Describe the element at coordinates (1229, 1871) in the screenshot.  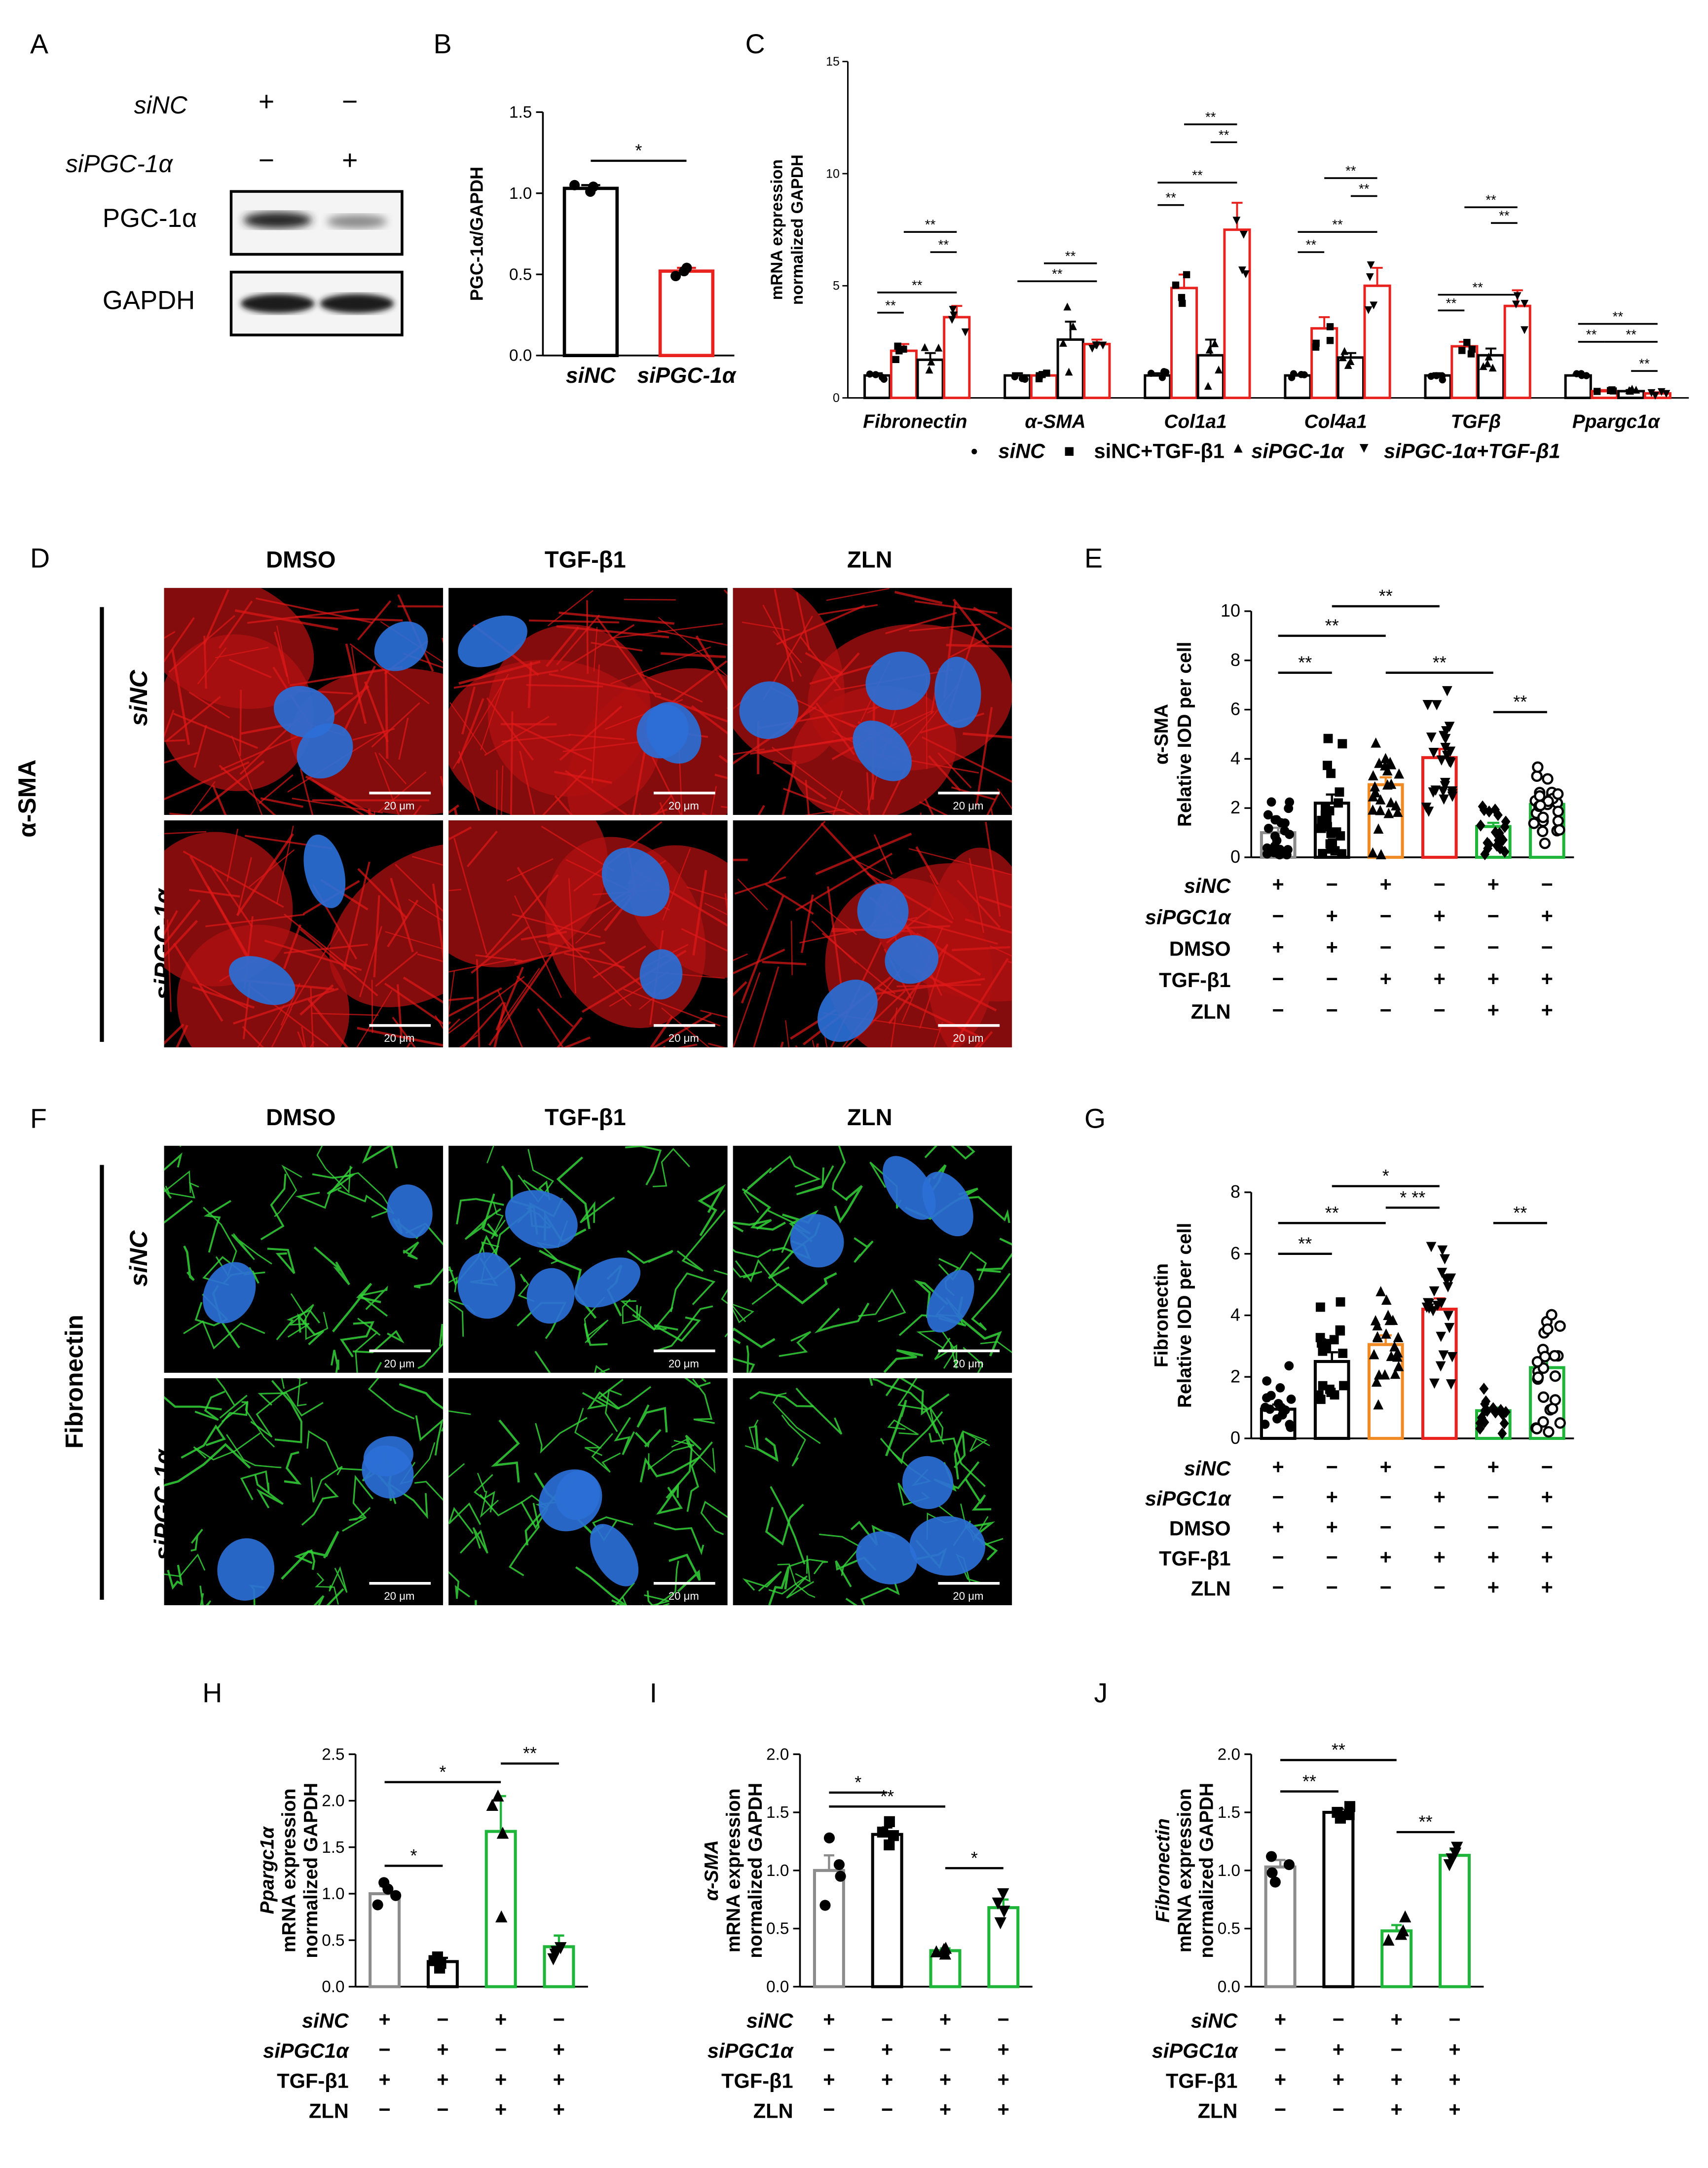
I see `y-tick-label: 1.0` at that location.